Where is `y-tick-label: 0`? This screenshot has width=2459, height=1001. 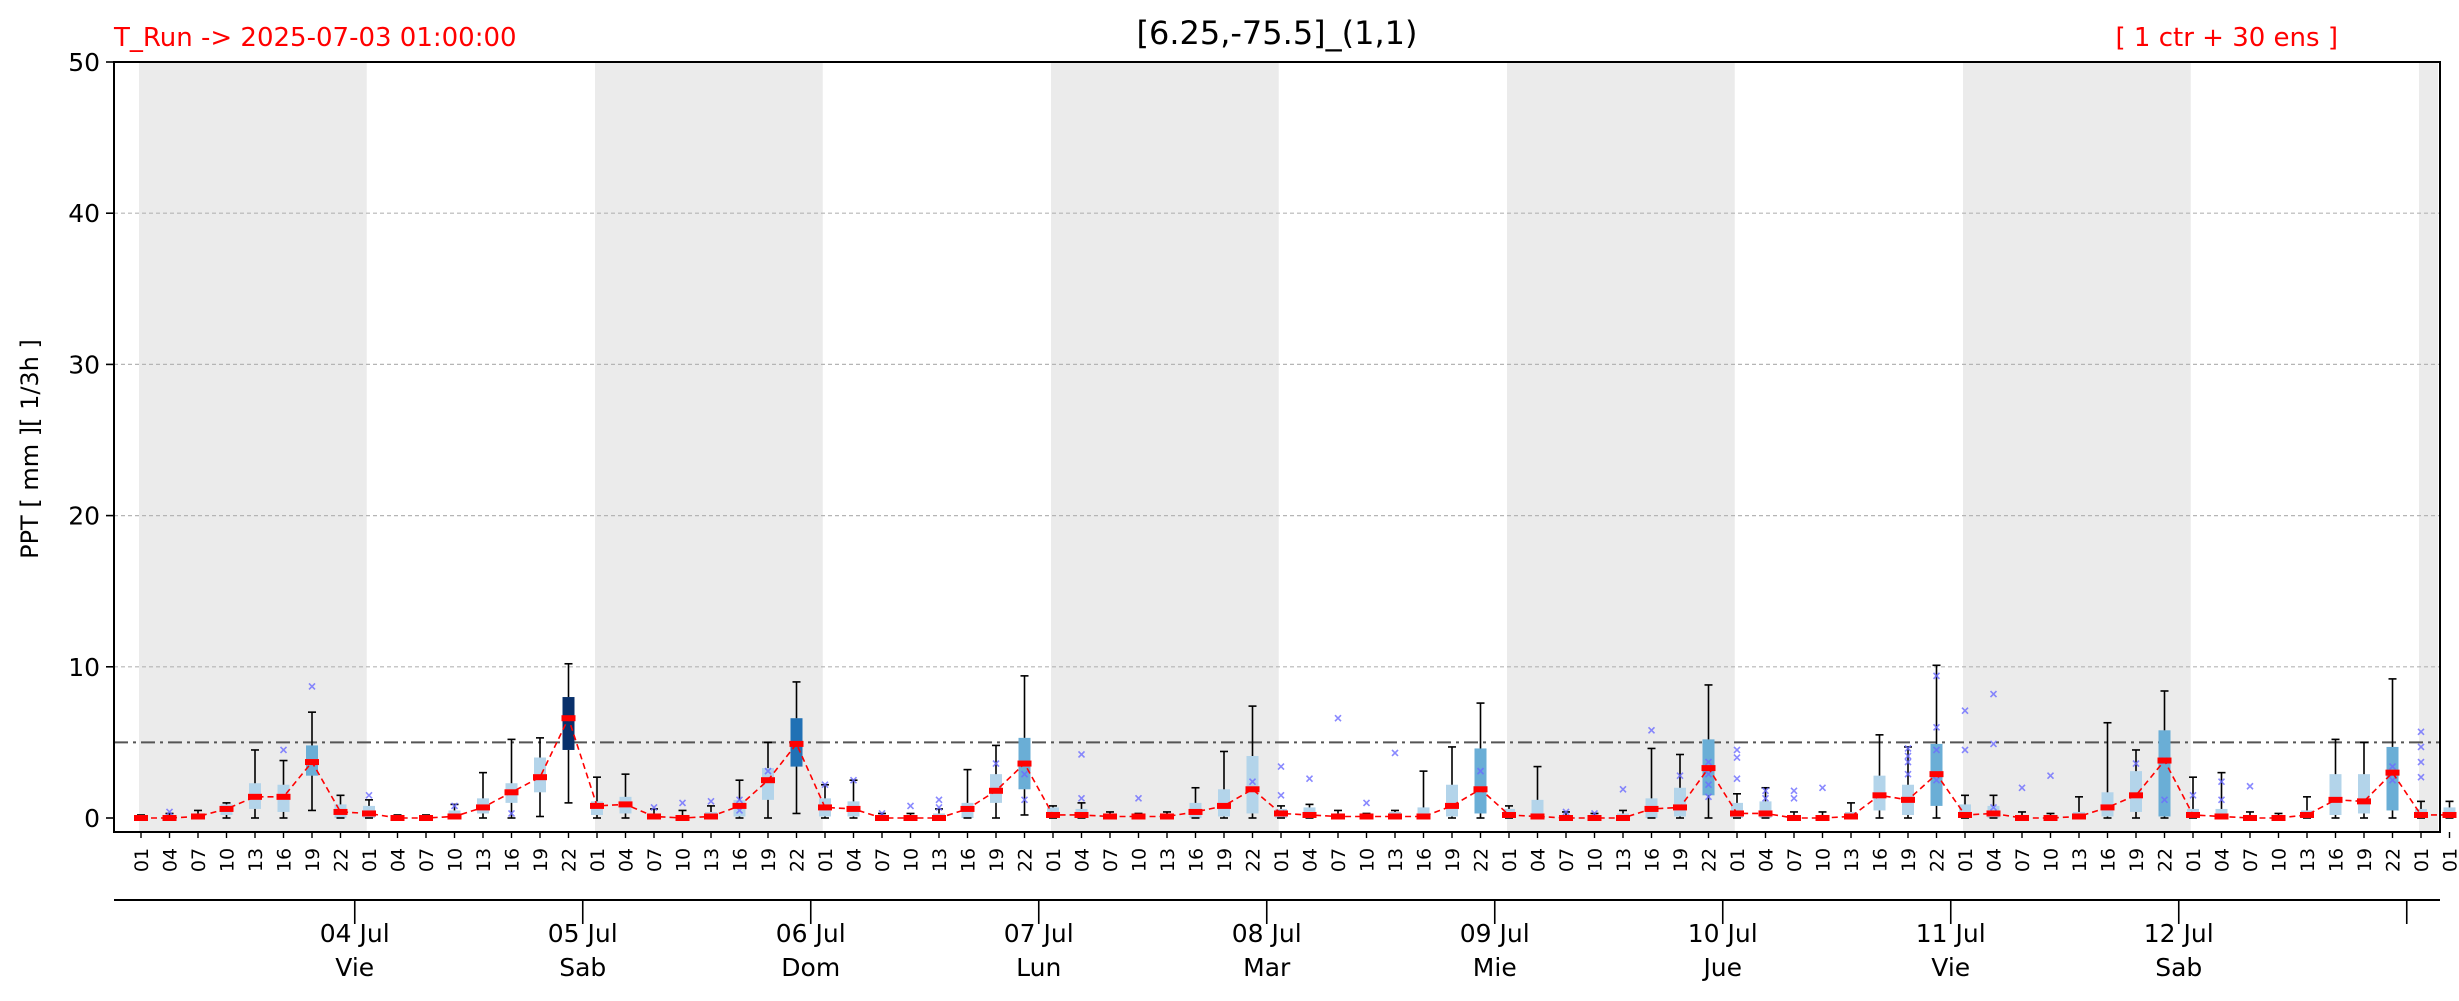 y-tick-label: 0 is located at coordinates (92, 818).